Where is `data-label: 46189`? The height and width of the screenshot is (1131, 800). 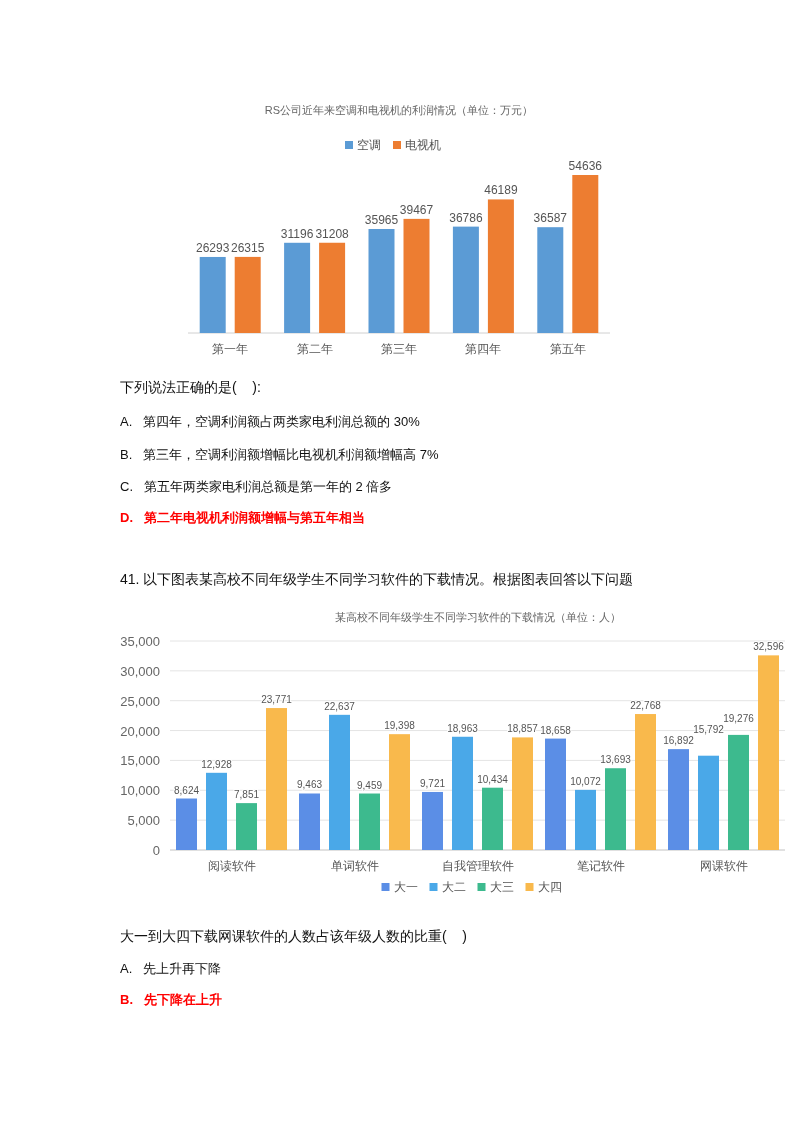 data-label: 46189 is located at coordinates (501, 190).